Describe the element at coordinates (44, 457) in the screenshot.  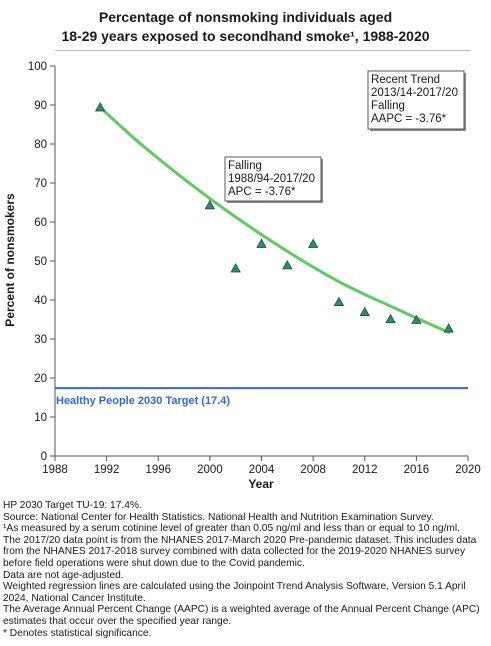
I see `y-tick-label: 0` at that location.